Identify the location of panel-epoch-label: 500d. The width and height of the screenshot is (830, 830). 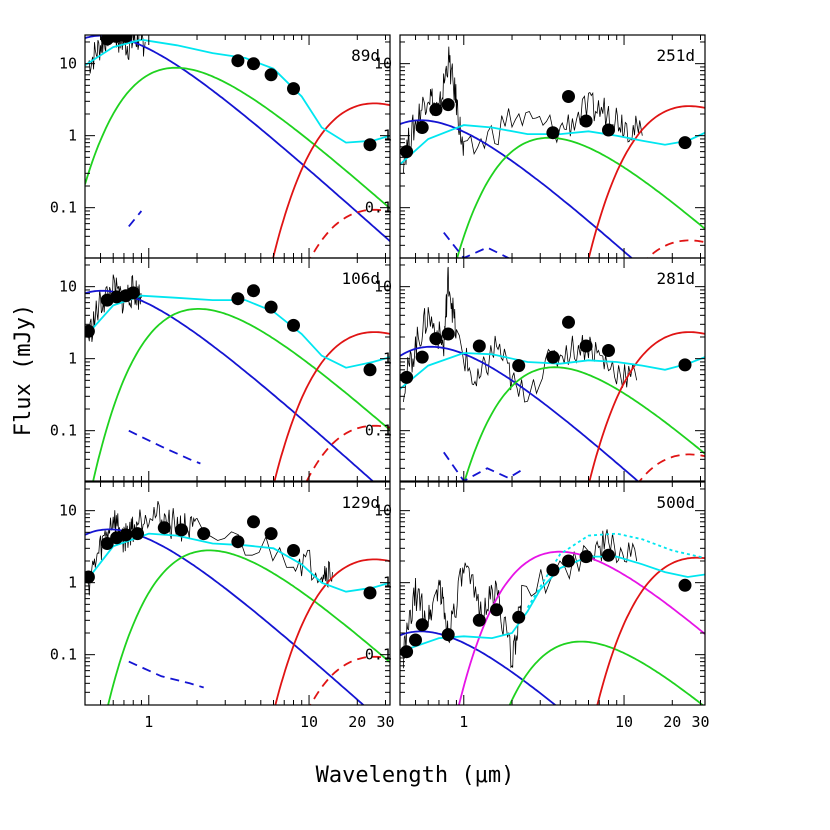
(675, 502).